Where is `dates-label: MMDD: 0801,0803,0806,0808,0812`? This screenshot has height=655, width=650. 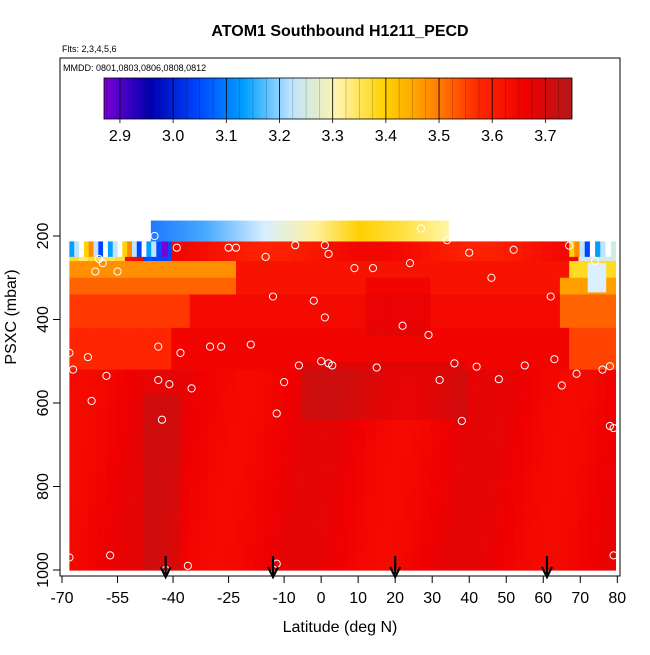 dates-label: MMDD: 0801,0803,0806,0808,0812 is located at coordinates (134, 68).